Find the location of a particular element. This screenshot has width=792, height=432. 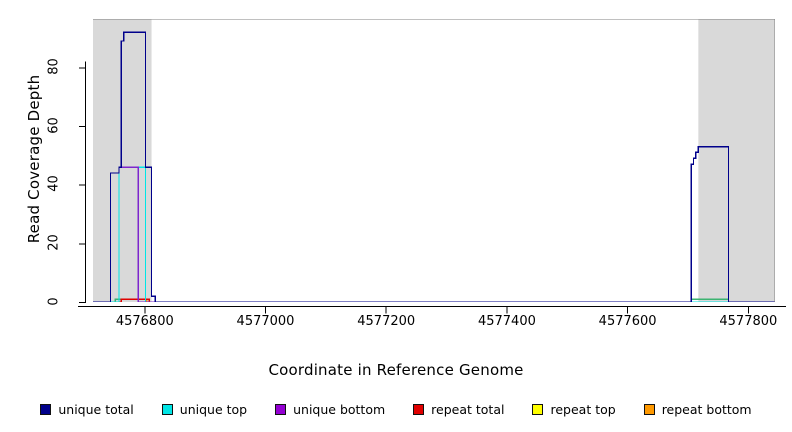

legend-item-unique-bottom: unique bottom is located at coordinates (330, 409).